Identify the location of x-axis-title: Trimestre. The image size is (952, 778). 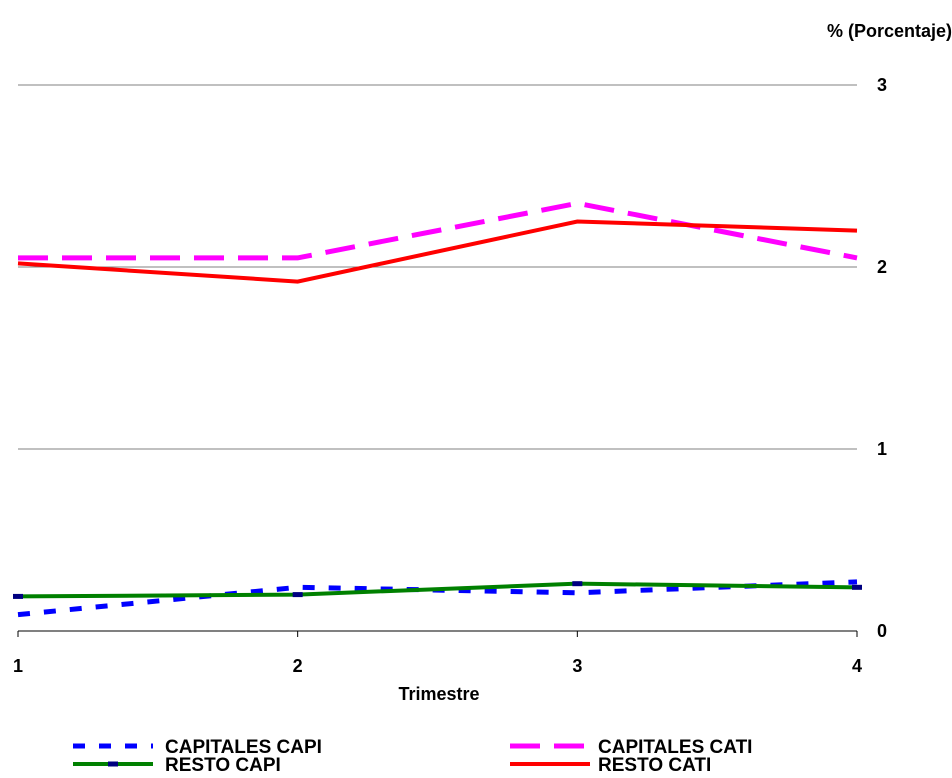
(438, 694).